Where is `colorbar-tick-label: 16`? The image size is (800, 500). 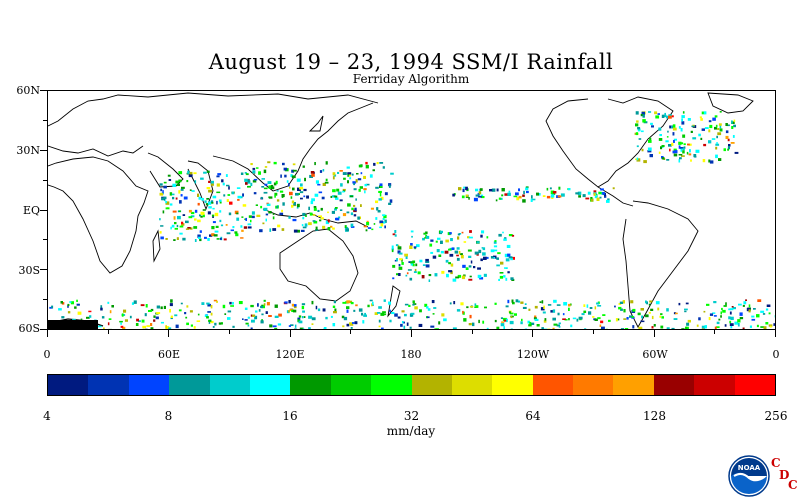 colorbar-tick-label: 16 is located at coordinates (290, 416).